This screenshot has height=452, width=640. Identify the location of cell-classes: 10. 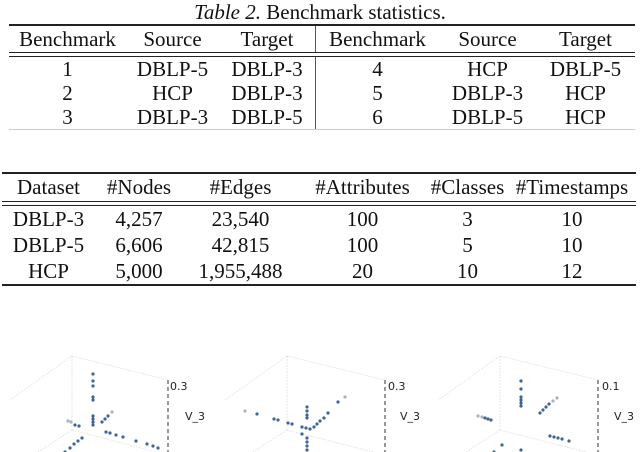
(467, 270).